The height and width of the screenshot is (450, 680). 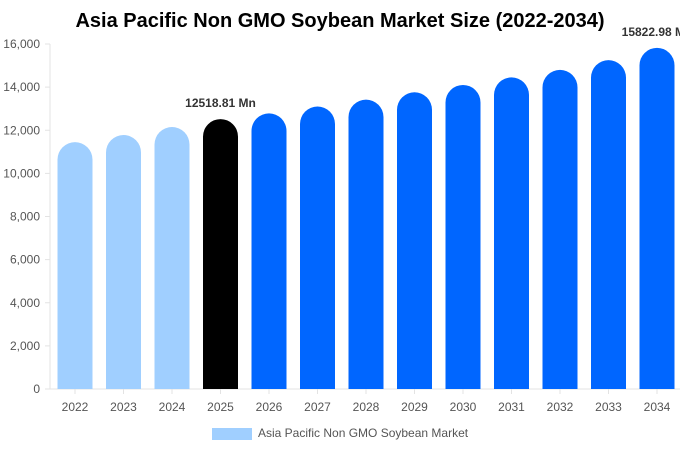 I want to click on bar-2029, so click(x=414, y=241).